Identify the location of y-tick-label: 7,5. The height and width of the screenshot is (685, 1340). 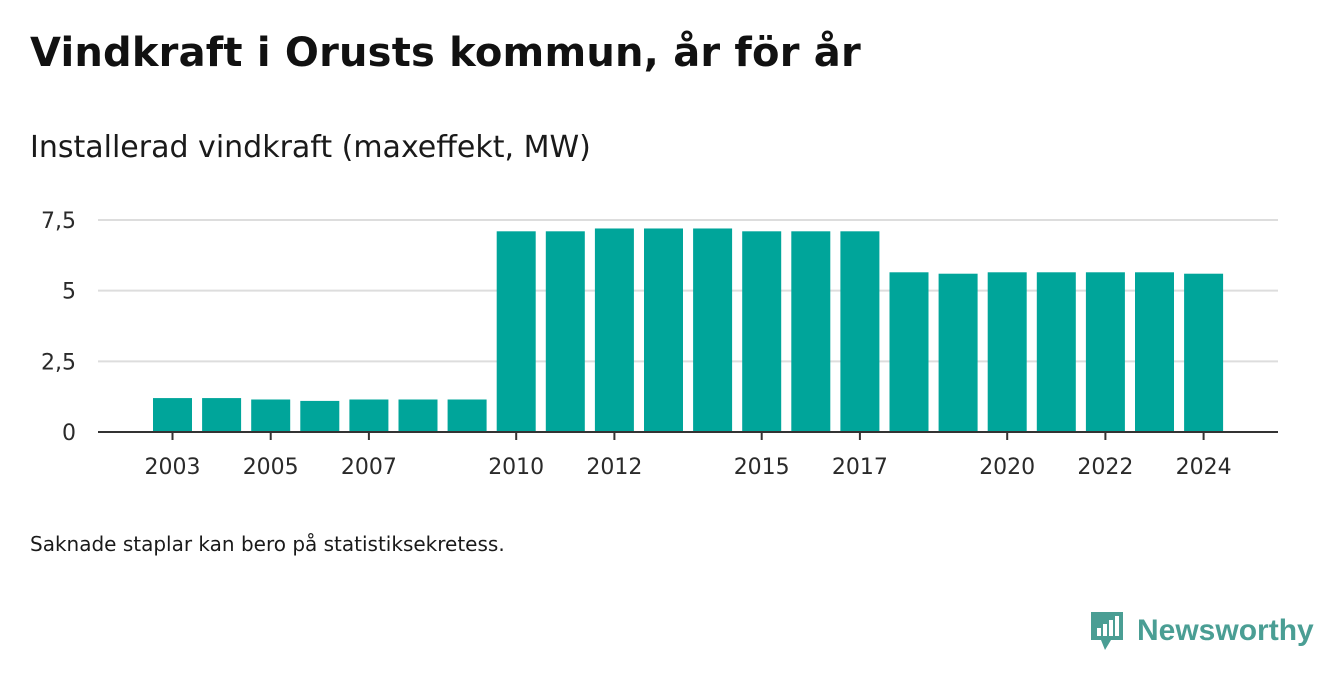
(58, 221).